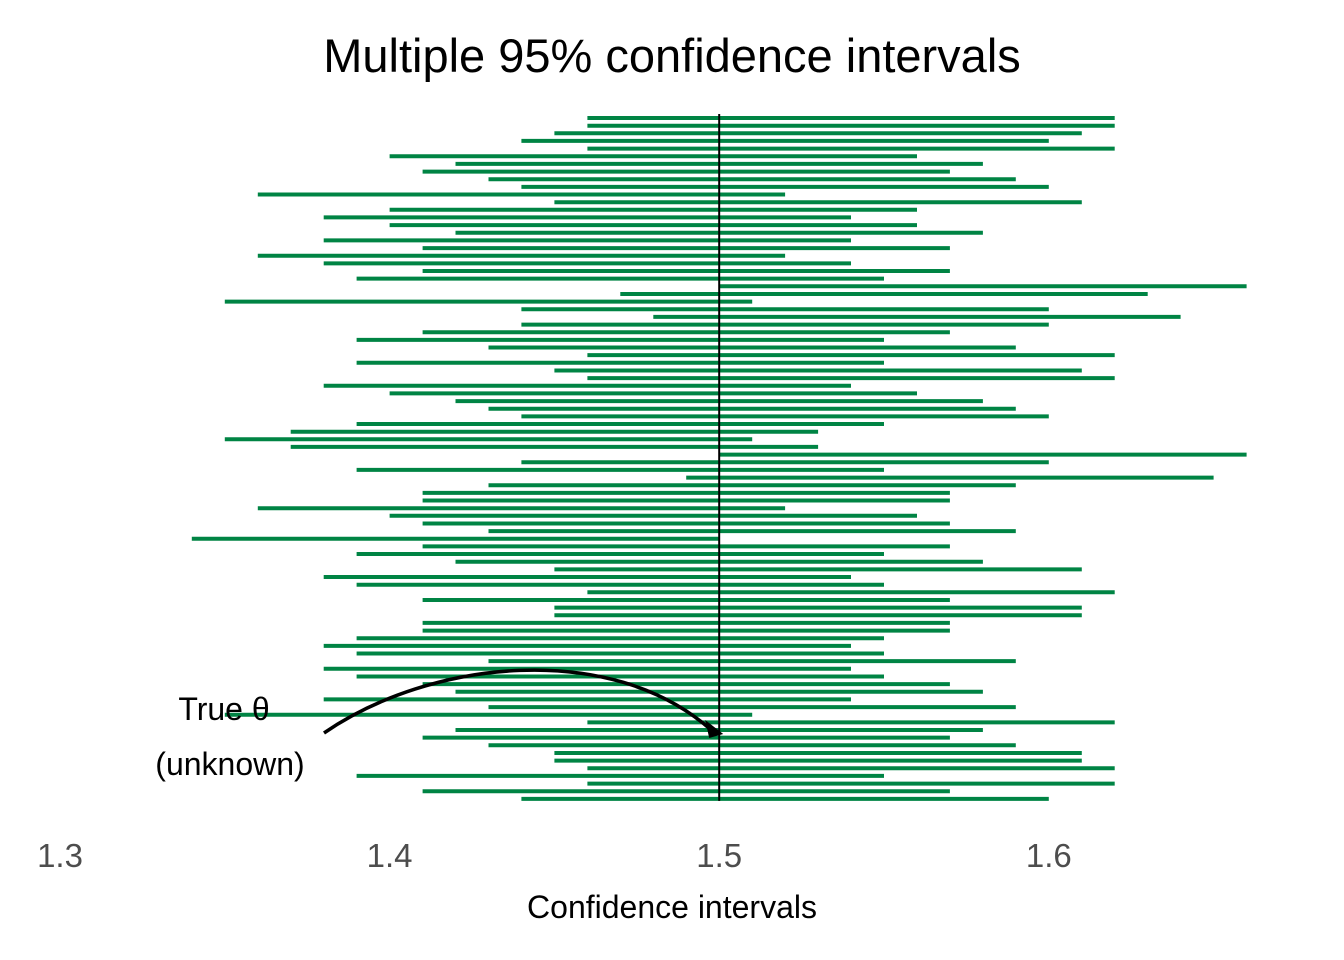 The image size is (1344, 960). Describe the element at coordinates (554, 855) in the screenshot. I see `x-axis-ticks: 1.3 1.4 1.5 1.6` at that location.